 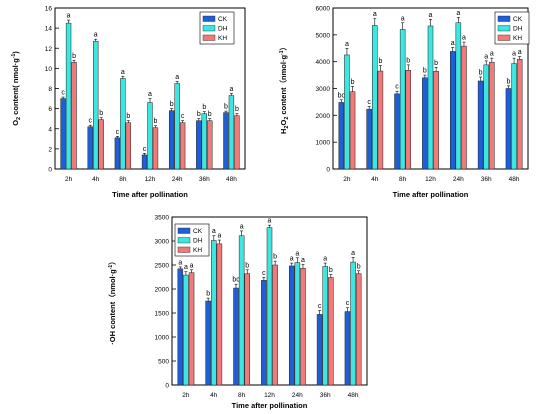 What do you see at coordinates (341, 136) in the screenshot?
I see `bar-CK-2h` at bounding box center [341, 136].